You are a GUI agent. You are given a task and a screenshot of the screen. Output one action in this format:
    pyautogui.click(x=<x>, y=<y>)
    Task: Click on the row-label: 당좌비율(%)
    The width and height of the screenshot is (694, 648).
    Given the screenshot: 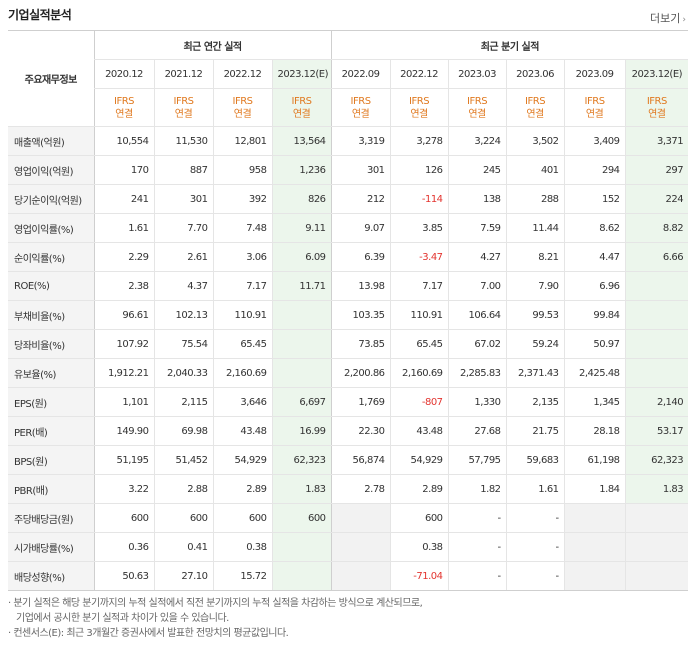 What is the action you would take?
    pyautogui.click(x=51, y=344)
    